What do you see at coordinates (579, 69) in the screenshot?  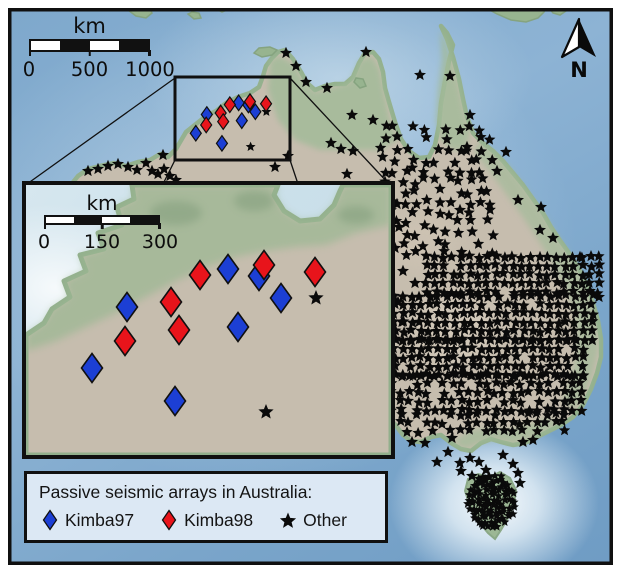 I see `north-label: N` at bounding box center [579, 69].